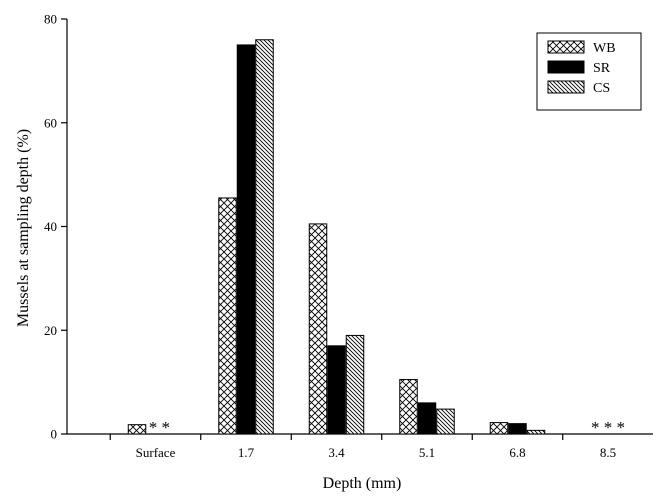 The image size is (657, 497). Describe the element at coordinates (336, 452) in the screenshot. I see `x-tick-label: 3.4` at that location.